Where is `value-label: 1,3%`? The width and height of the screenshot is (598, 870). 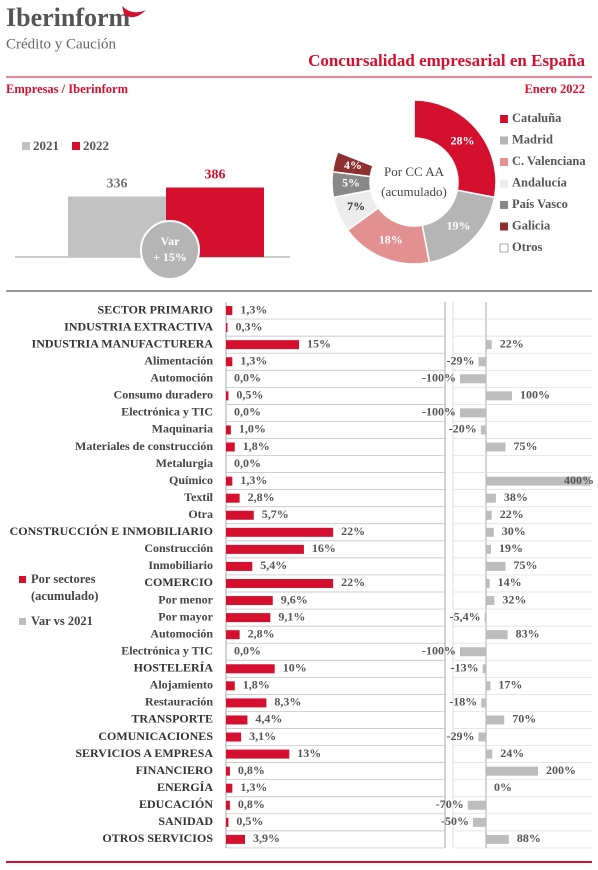
value-label: 1,3% is located at coordinates (253, 360).